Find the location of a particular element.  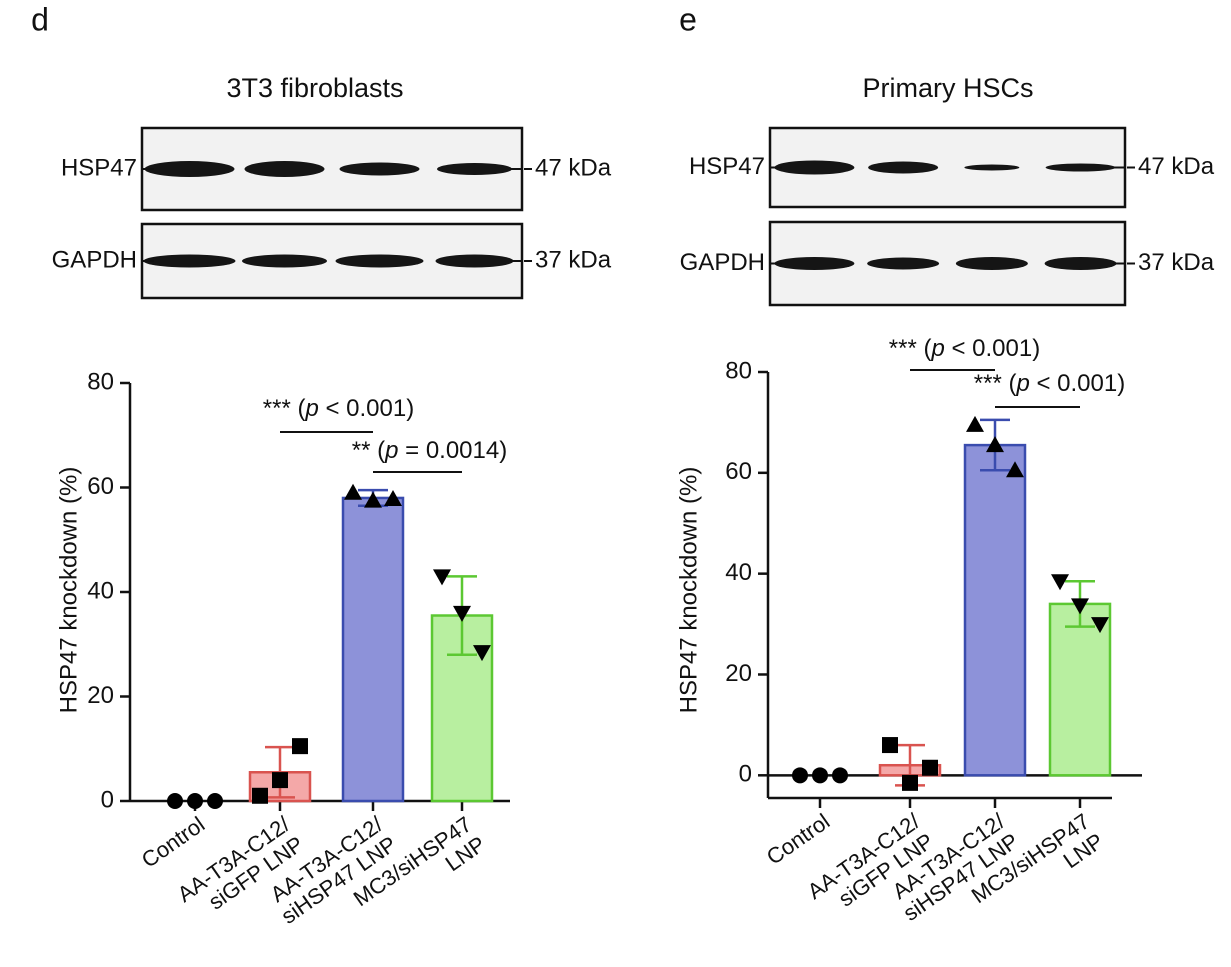

panel-label: d is located at coordinates (40, 19).